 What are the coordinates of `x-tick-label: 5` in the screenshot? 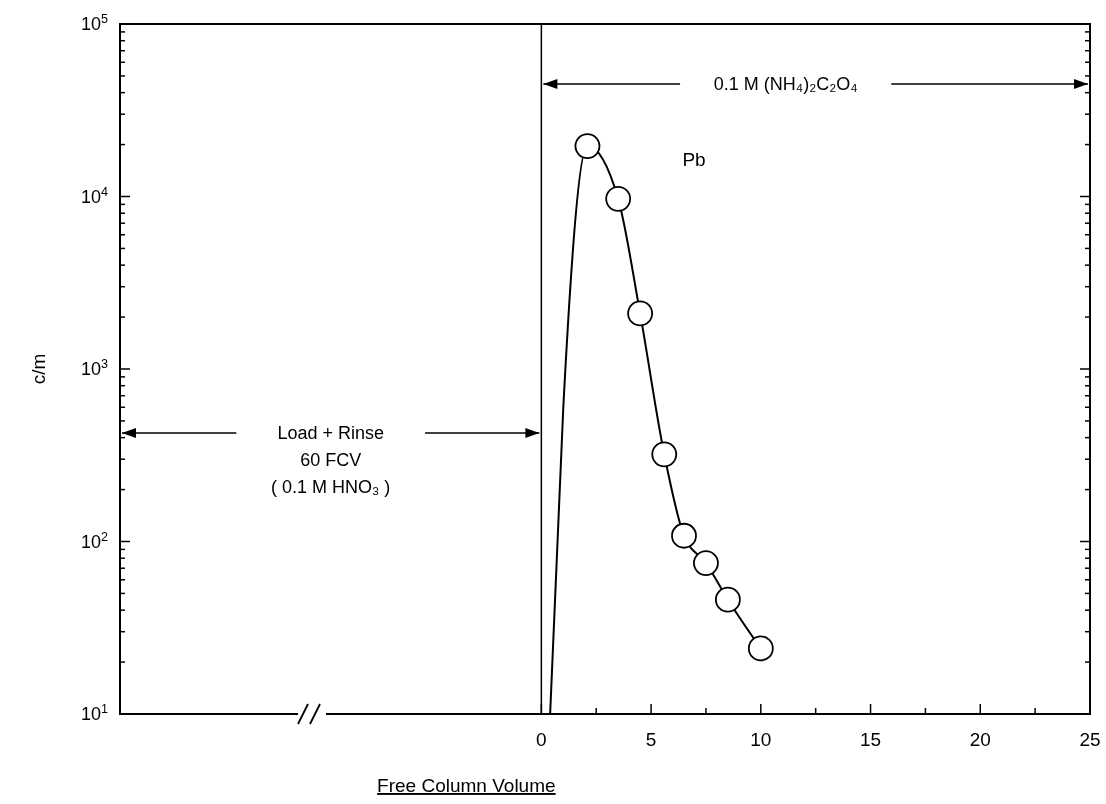 It's located at (651, 739).